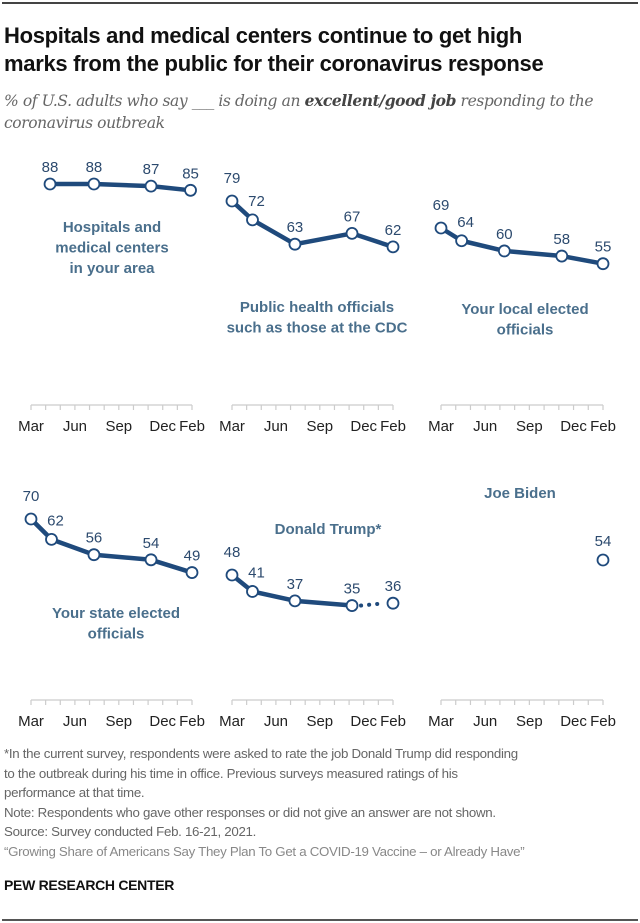 This screenshot has height=923, width=640. I want to click on data-label: 85, so click(190, 173).